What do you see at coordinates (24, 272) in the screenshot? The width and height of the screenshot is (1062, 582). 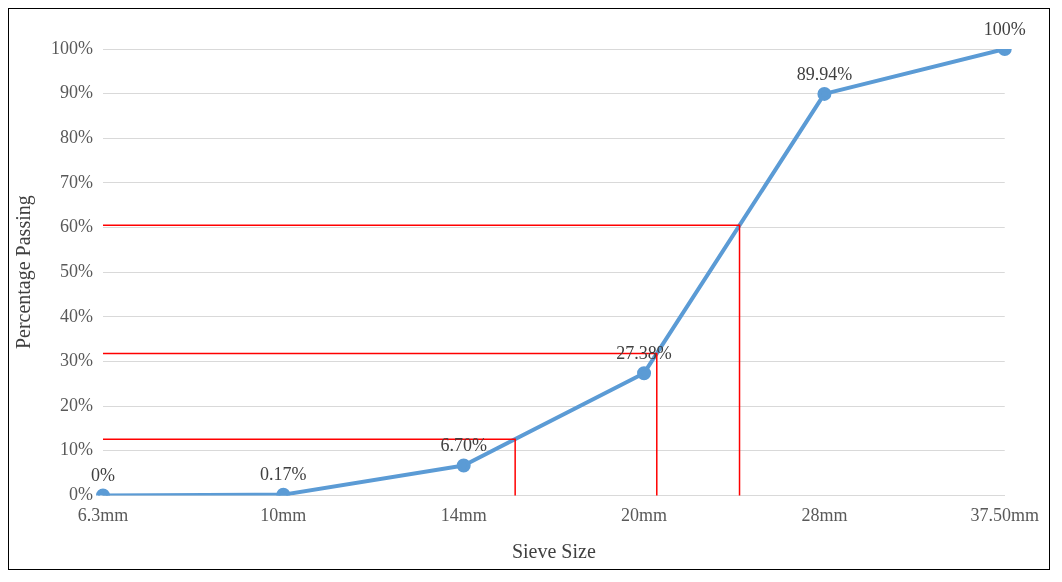 I see `y-axis-title: Percentage Passing` at bounding box center [24, 272].